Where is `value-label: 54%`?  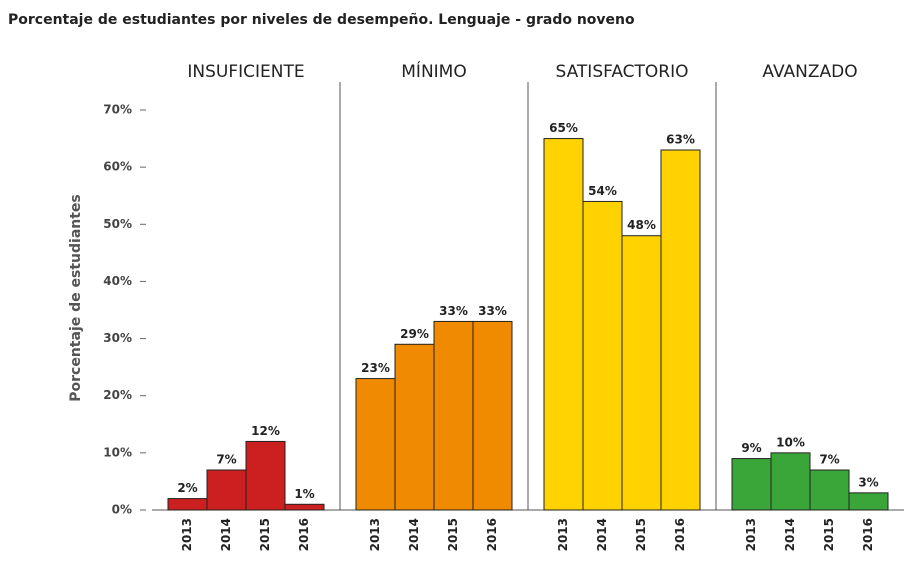
value-label: 54% is located at coordinates (602, 191).